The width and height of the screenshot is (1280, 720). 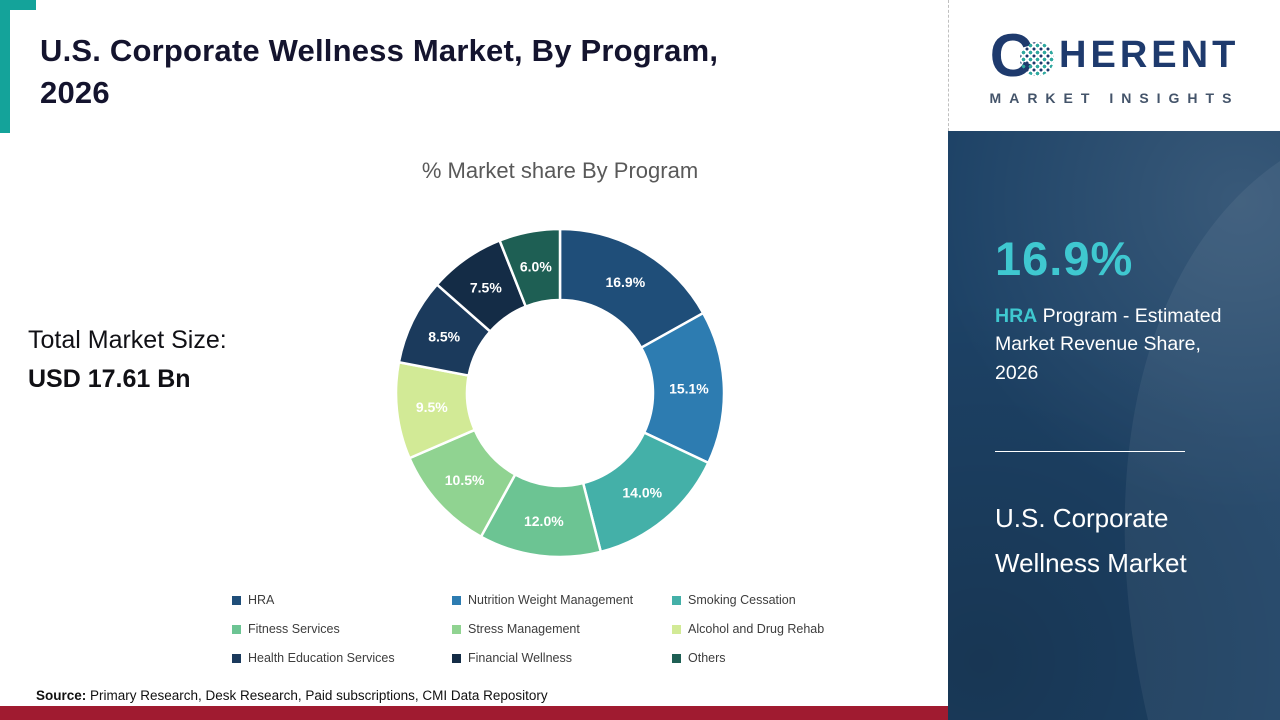 I want to click on total-market-size: Total Market Size: USD 17.61 Bn, so click(x=127, y=360).